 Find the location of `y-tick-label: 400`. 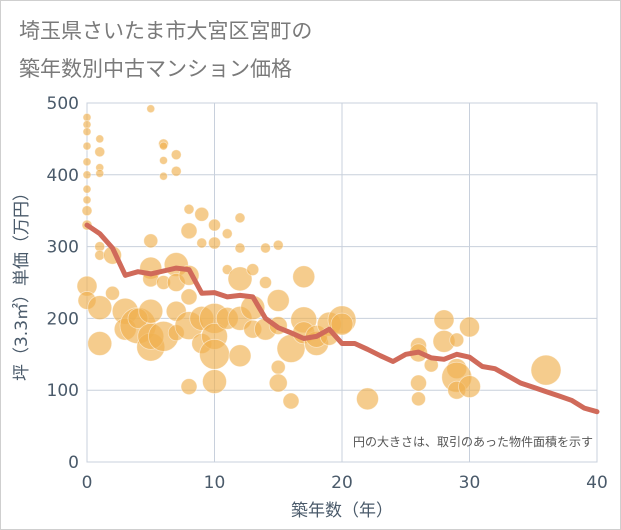

y-tick-label: 400 is located at coordinates (63, 176).